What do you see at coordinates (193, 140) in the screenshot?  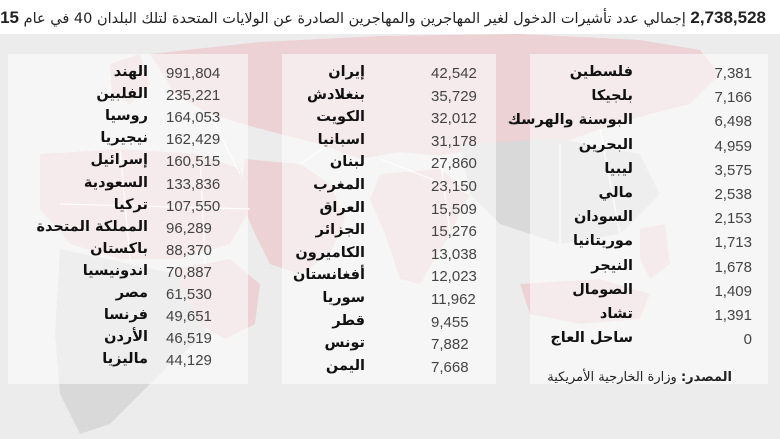 I see `visa-count: 162,429` at bounding box center [193, 140].